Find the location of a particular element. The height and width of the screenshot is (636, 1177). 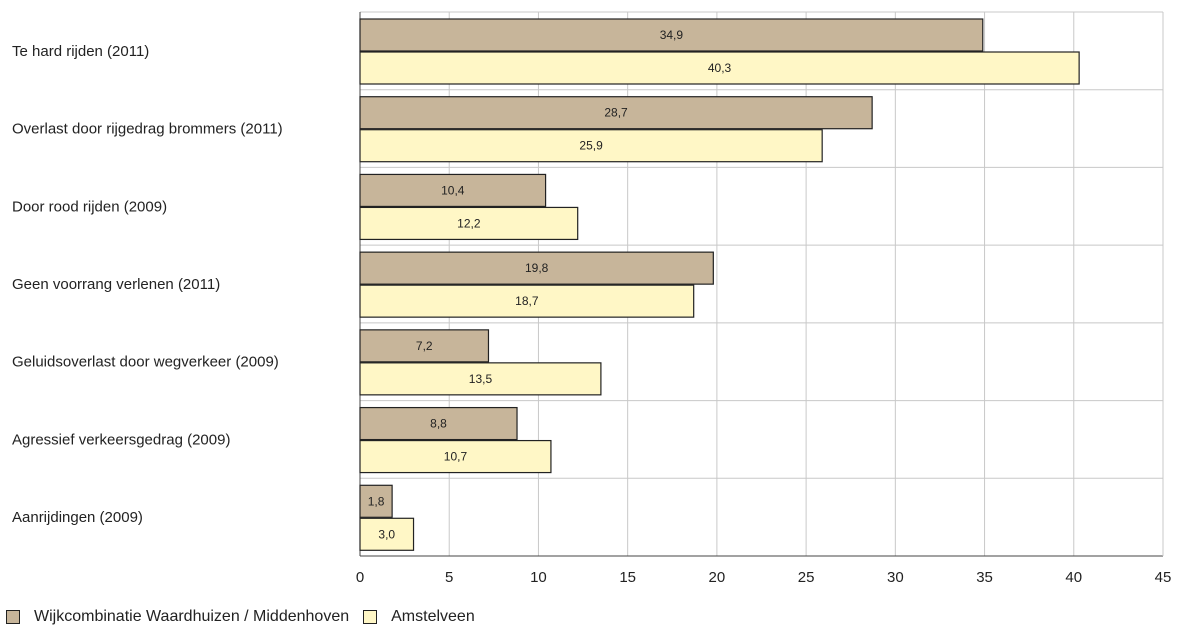

data-label-series-1-cat-1: 34,9 is located at coordinates (672, 35).